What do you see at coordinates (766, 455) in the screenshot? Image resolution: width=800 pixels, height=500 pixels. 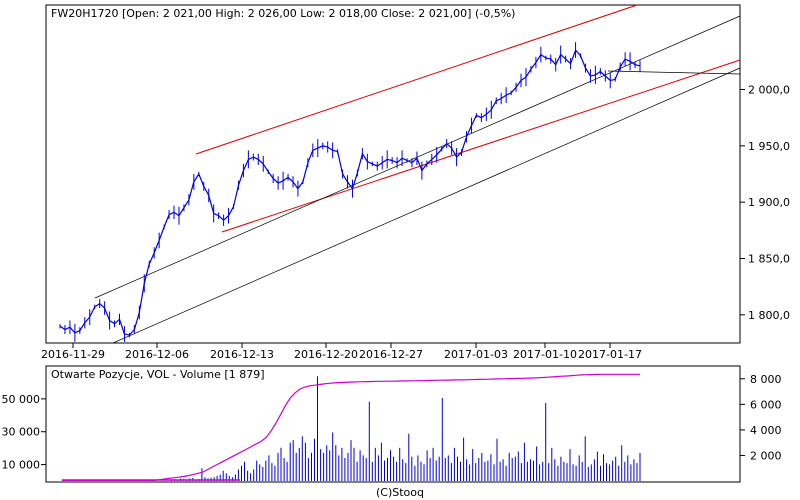 I see `volume-right-tick-label: 2 000` at bounding box center [766, 455].